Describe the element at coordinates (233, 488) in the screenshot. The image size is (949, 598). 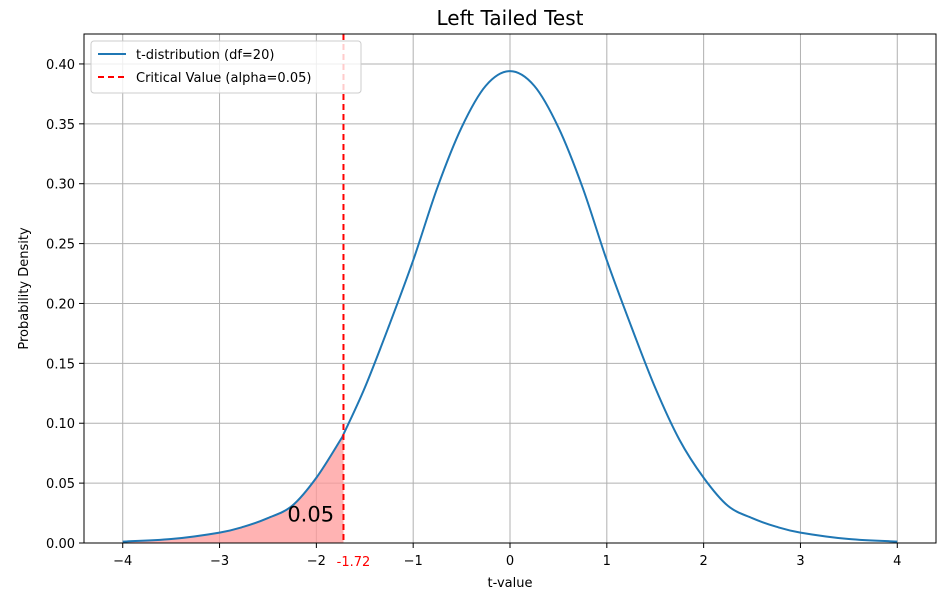
I see `shaded-critical-region` at that location.